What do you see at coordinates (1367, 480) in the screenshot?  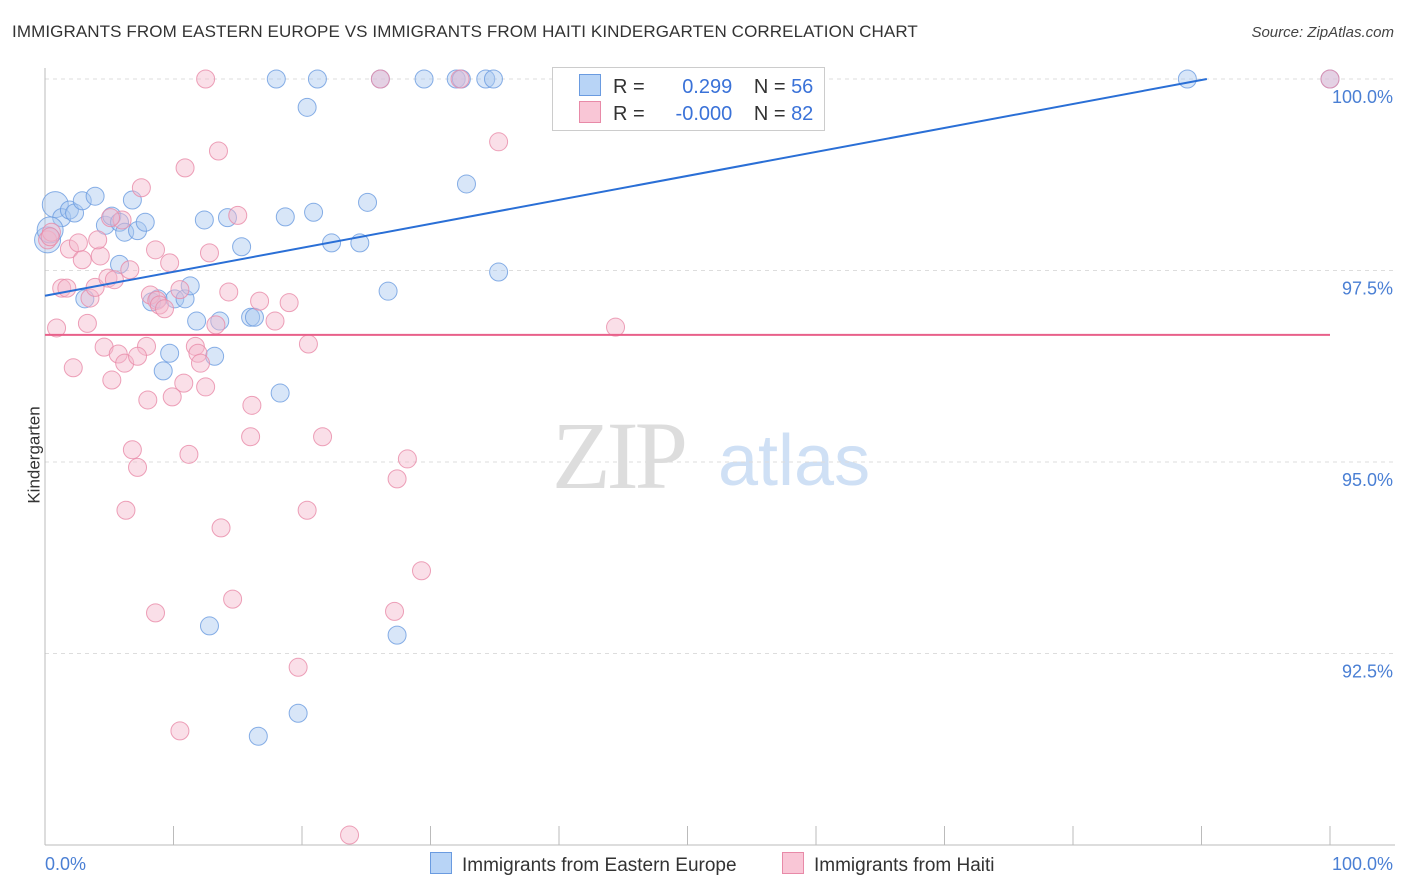 I see `y-tick-label: 95.0%` at bounding box center [1367, 480].